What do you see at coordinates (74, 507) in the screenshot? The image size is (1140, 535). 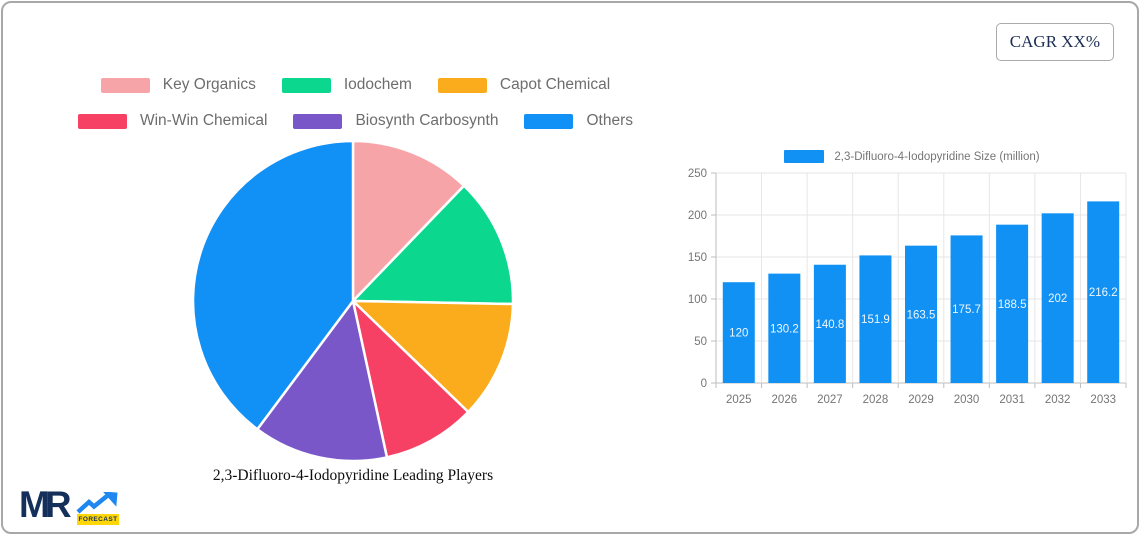 I see `mr-forecast-logo: MR FORECAST` at bounding box center [74, 507].